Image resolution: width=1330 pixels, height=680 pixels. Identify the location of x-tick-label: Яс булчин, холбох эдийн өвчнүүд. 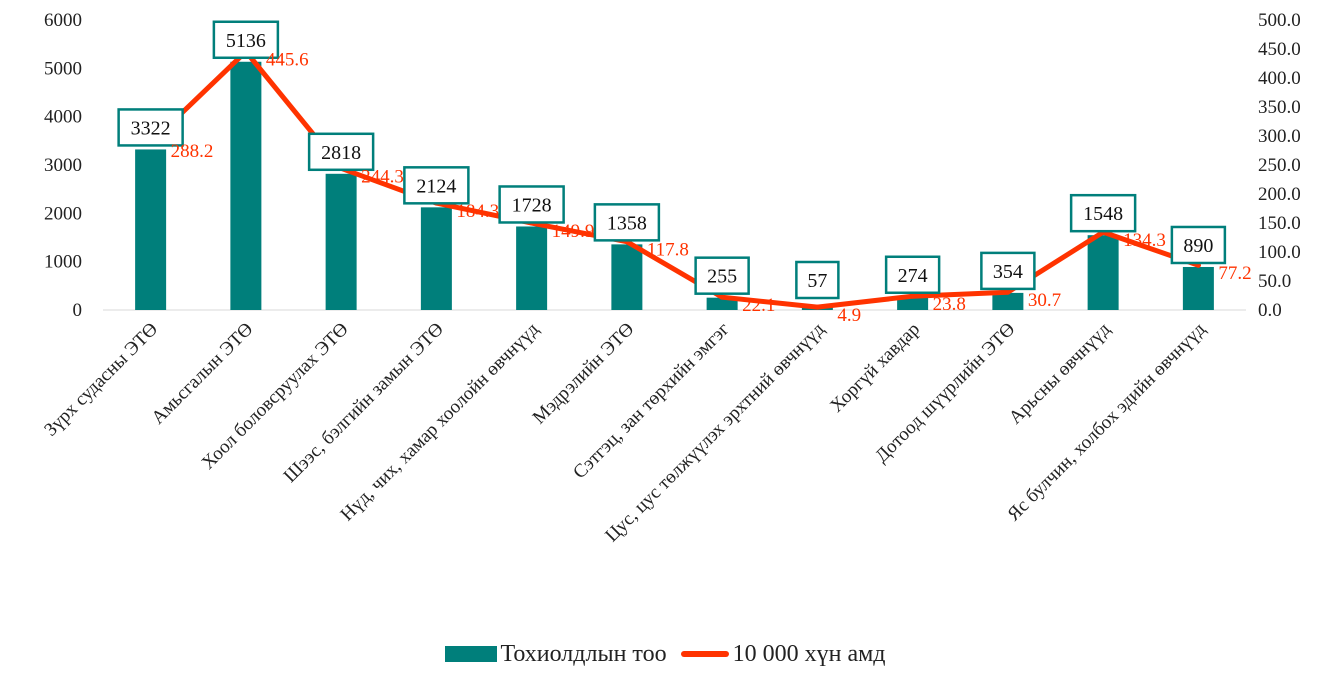
(1106, 421).